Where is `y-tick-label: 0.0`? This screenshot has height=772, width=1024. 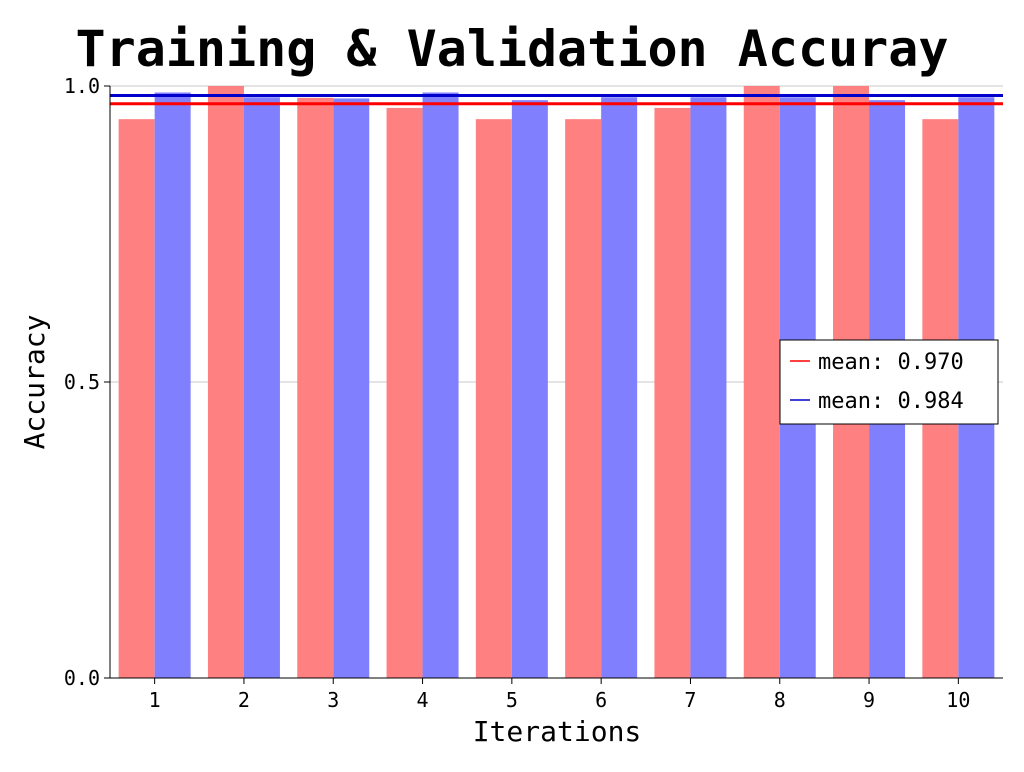
y-tick-label: 0.0 is located at coordinates (82, 678).